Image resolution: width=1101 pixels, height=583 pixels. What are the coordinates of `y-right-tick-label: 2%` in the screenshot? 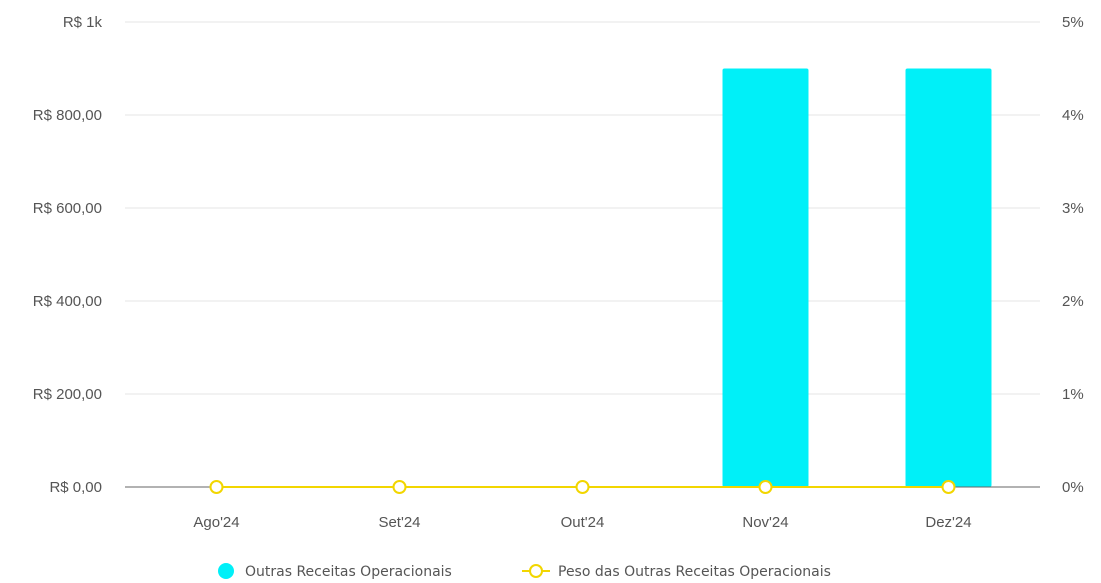 It's located at (1073, 301).